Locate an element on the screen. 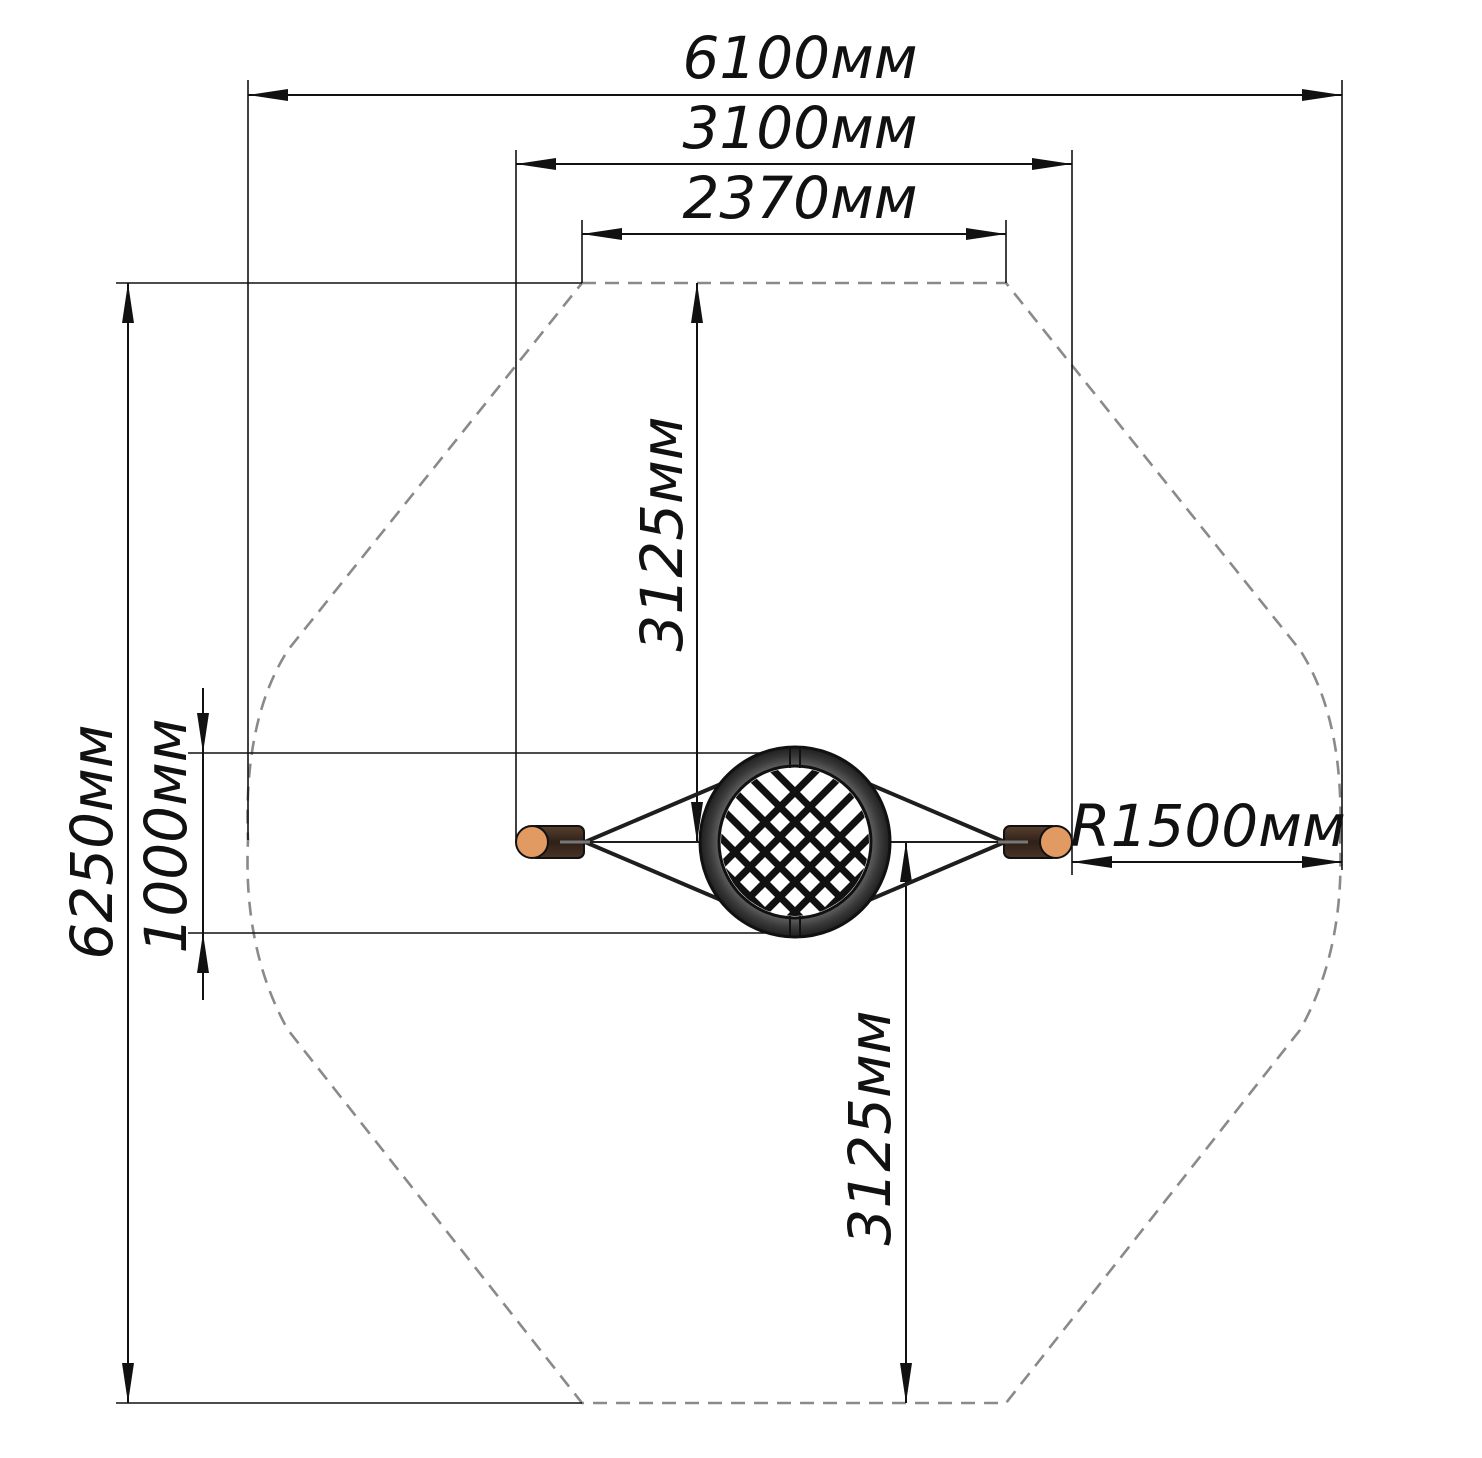 This screenshot has width=1482, height=1458. dim-zone-top-width is located at coordinates (794, 234).